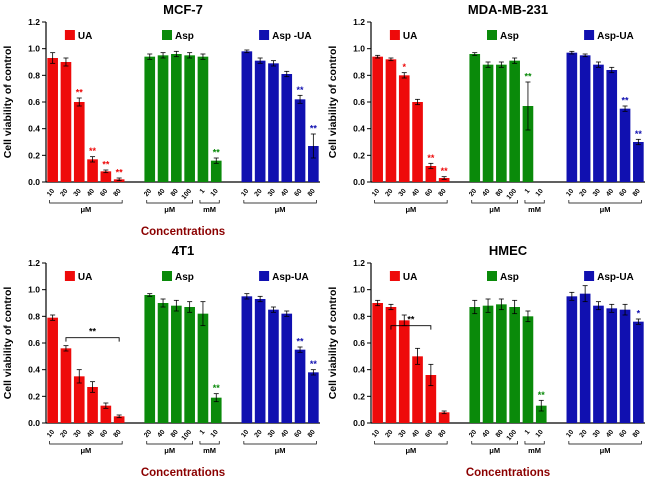 The height and width of the screenshot is (487, 650). I want to click on y-tick-label: 1.2, so click(359, 263).